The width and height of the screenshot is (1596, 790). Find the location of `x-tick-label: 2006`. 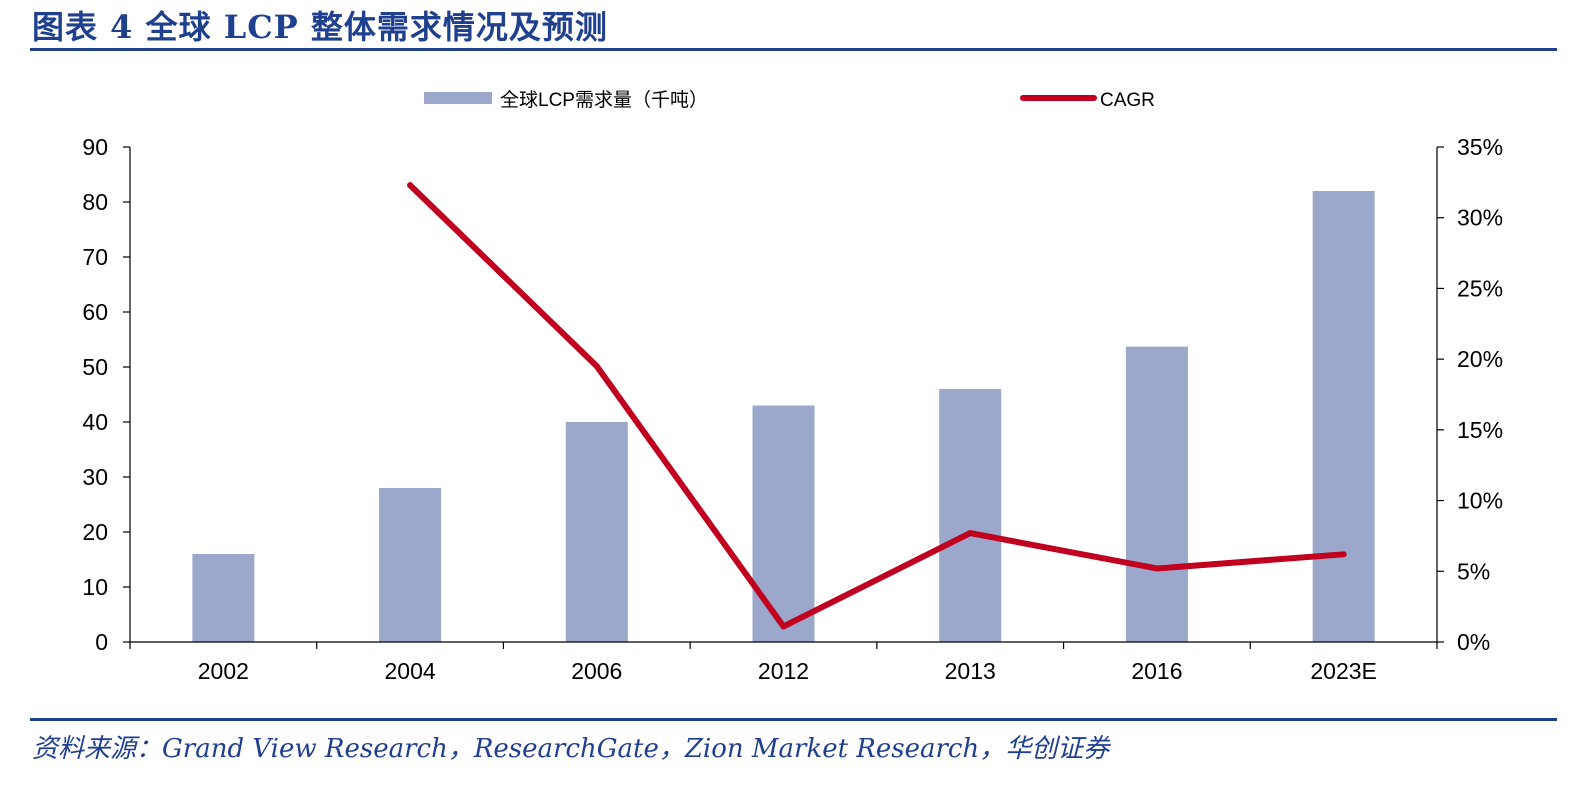

x-tick-label: 2006 is located at coordinates (596, 671).